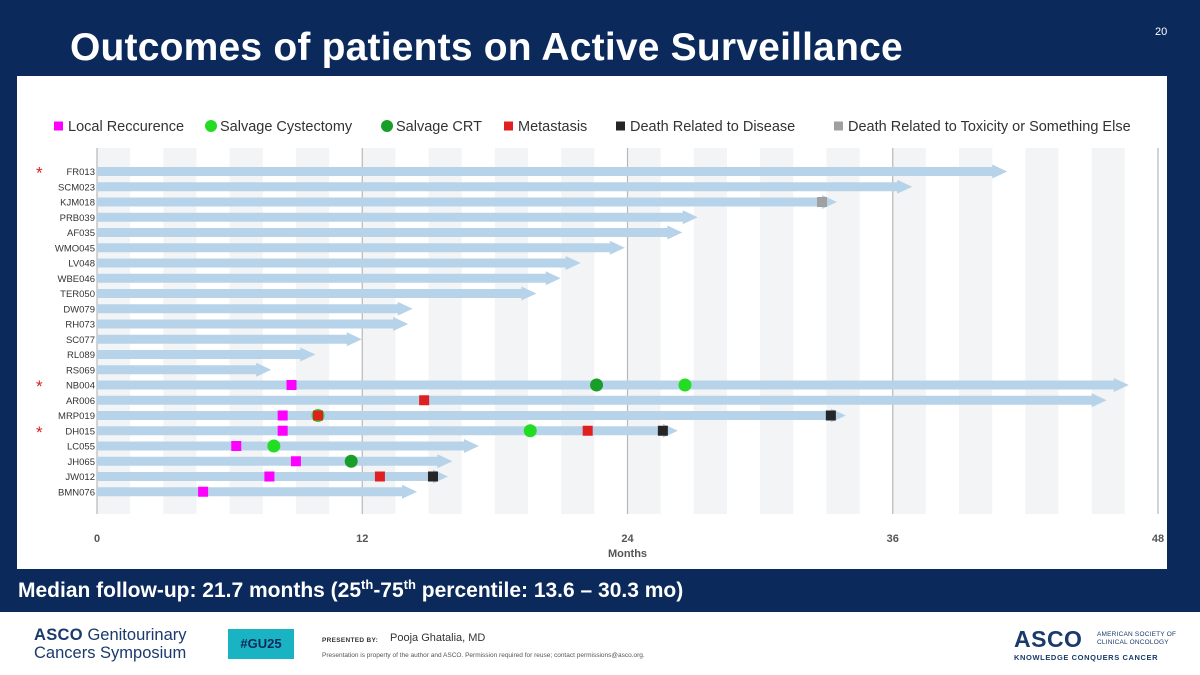 The height and width of the screenshot is (675, 1200). What do you see at coordinates (110, 653) in the screenshot?
I see `logo-symposium-word: Cancers Symposium` at bounding box center [110, 653].